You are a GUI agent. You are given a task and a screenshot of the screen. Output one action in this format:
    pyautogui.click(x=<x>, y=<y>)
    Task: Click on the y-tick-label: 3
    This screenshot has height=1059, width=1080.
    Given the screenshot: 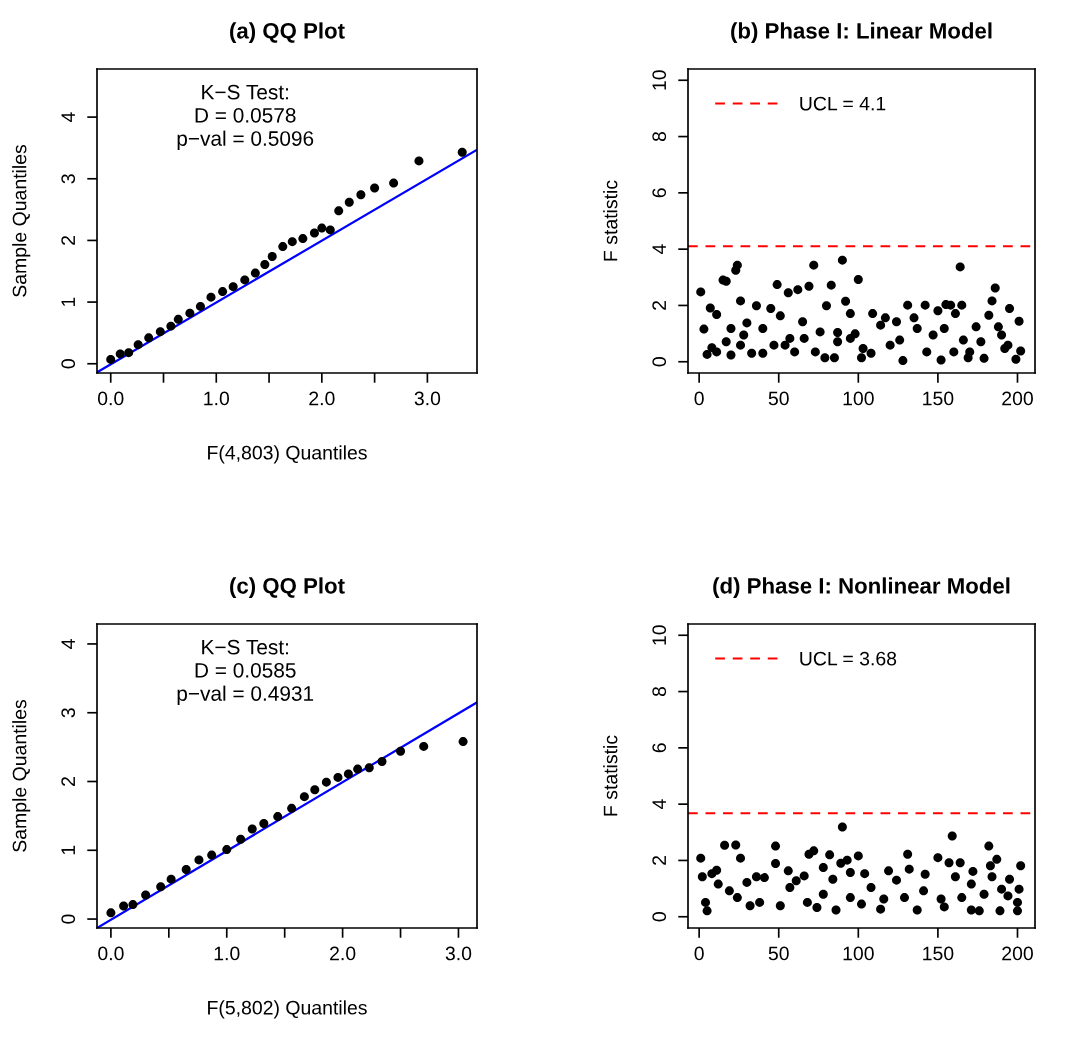 What is the action you would take?
    pyautogui.click(x=68, y=179)
    